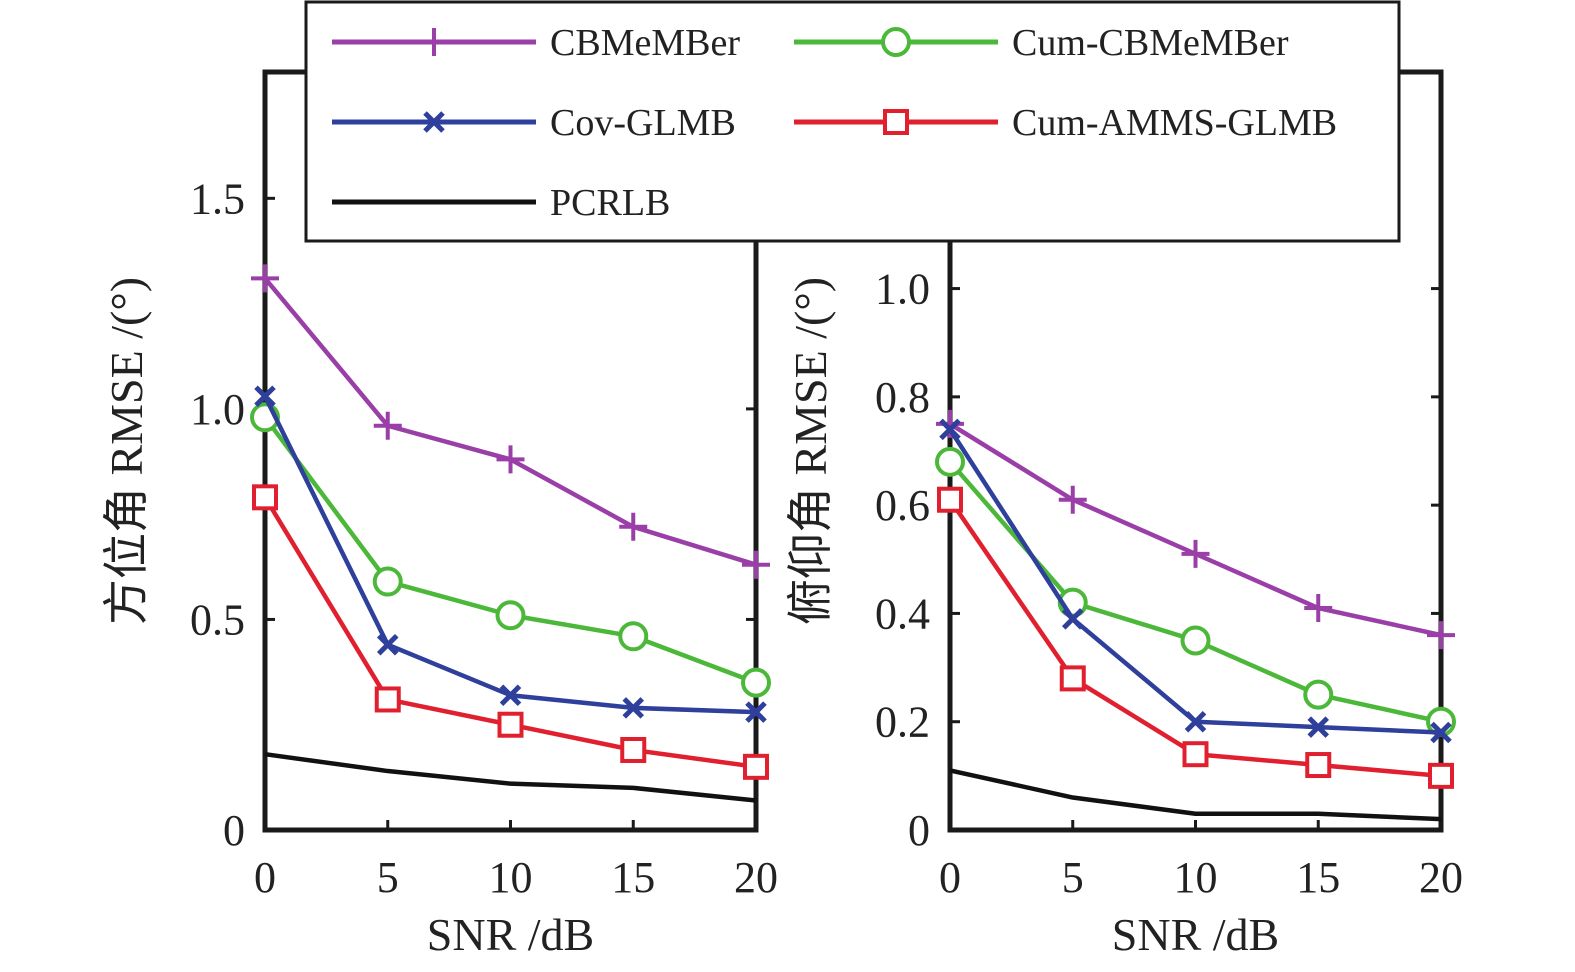  I want to click on legend-entry-cum-amms-glmb: Cum-AMMS-GLMB, so click(1065, 123).